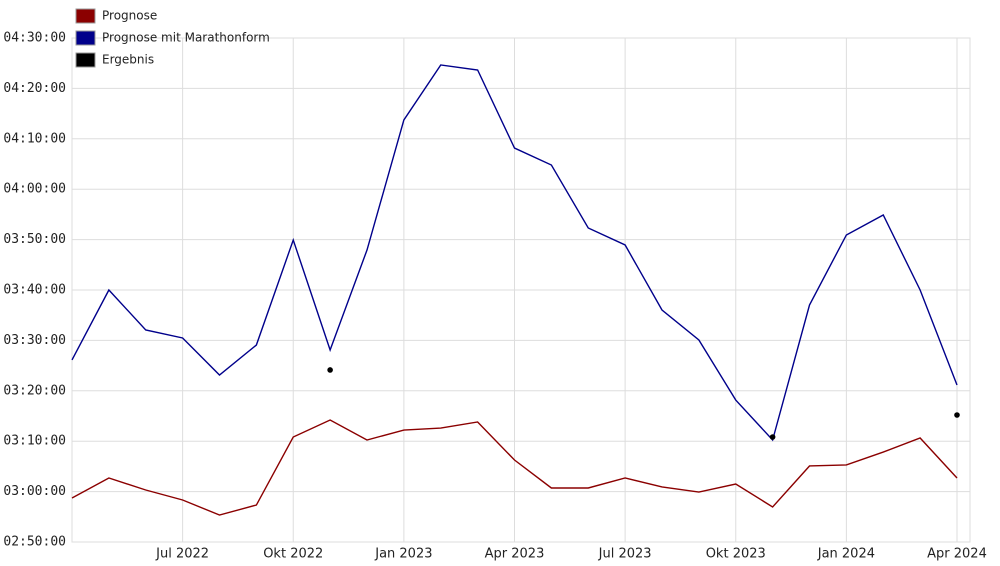  Describe the element at coordinates (736, 554) in the screenshot. I see `x-tick-label: Okt 2023` at that location.